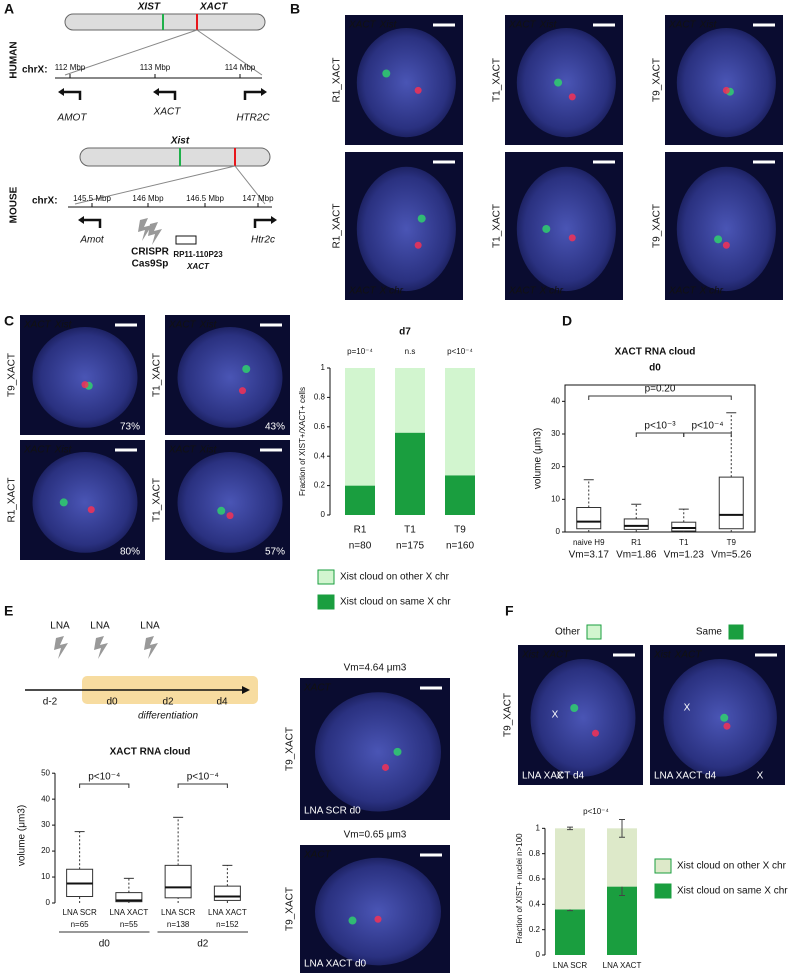 Image resolution: width=790 pixels, height=977 pixels. Describe the element at coordinates (295, 9) in the screenshot. I see `panel-label: B` at that location.